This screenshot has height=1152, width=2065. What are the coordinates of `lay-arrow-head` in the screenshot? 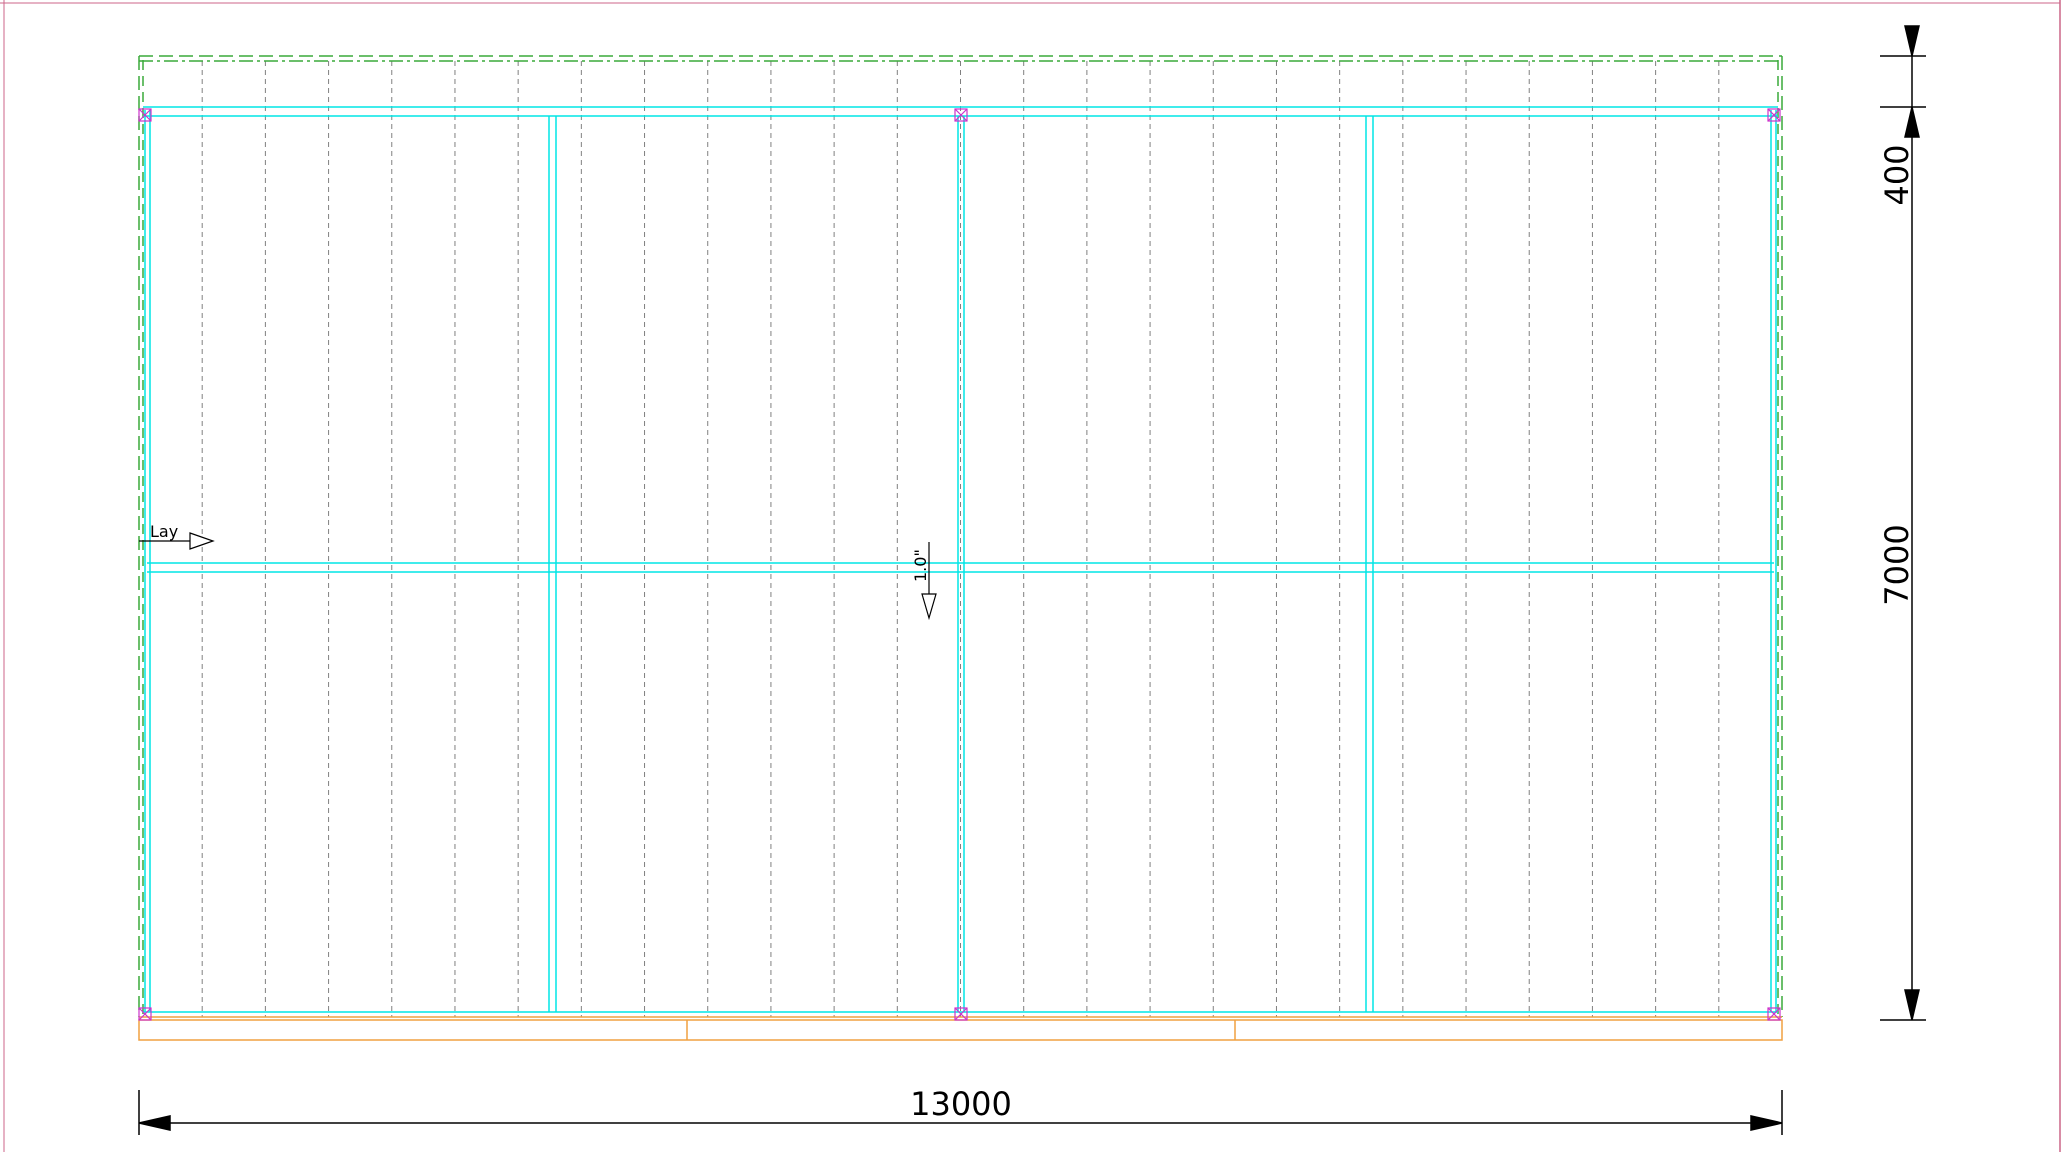 It's located at (202, 541).